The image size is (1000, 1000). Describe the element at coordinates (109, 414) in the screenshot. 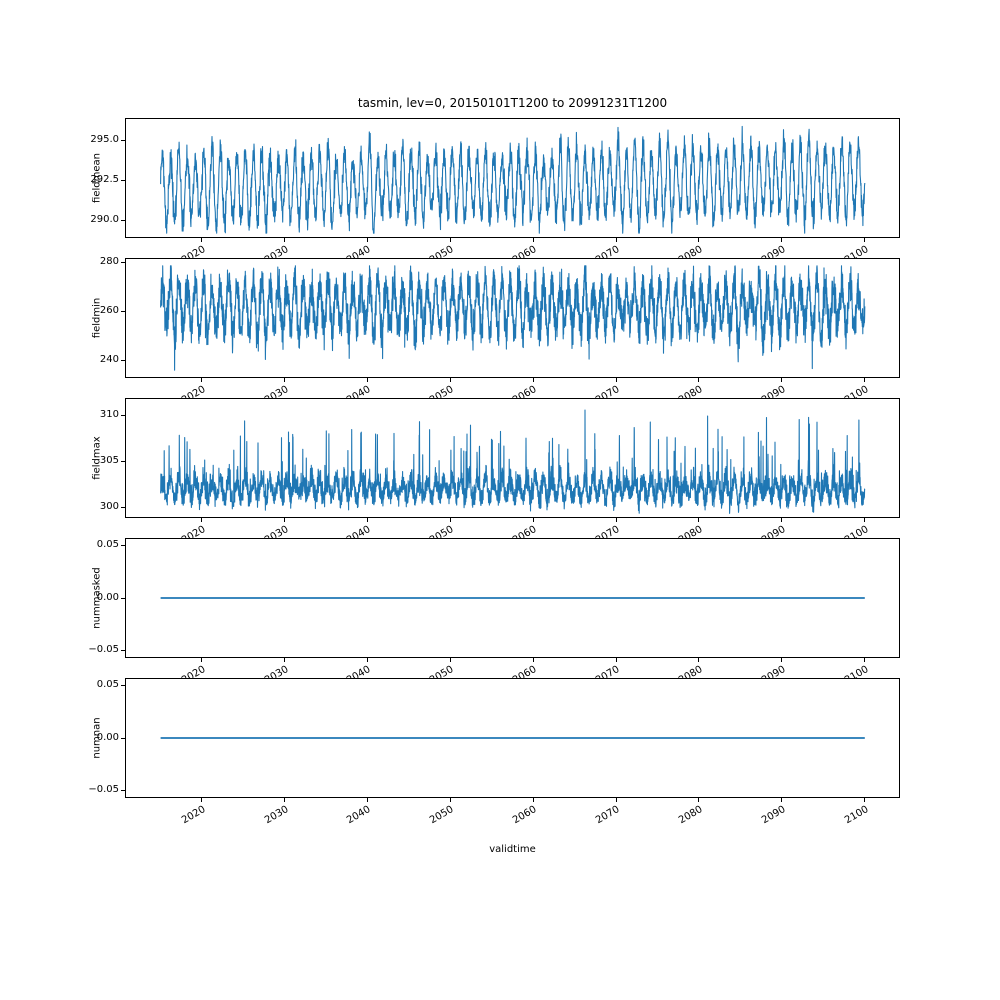

I see `y-tick-label: 310` at that location.